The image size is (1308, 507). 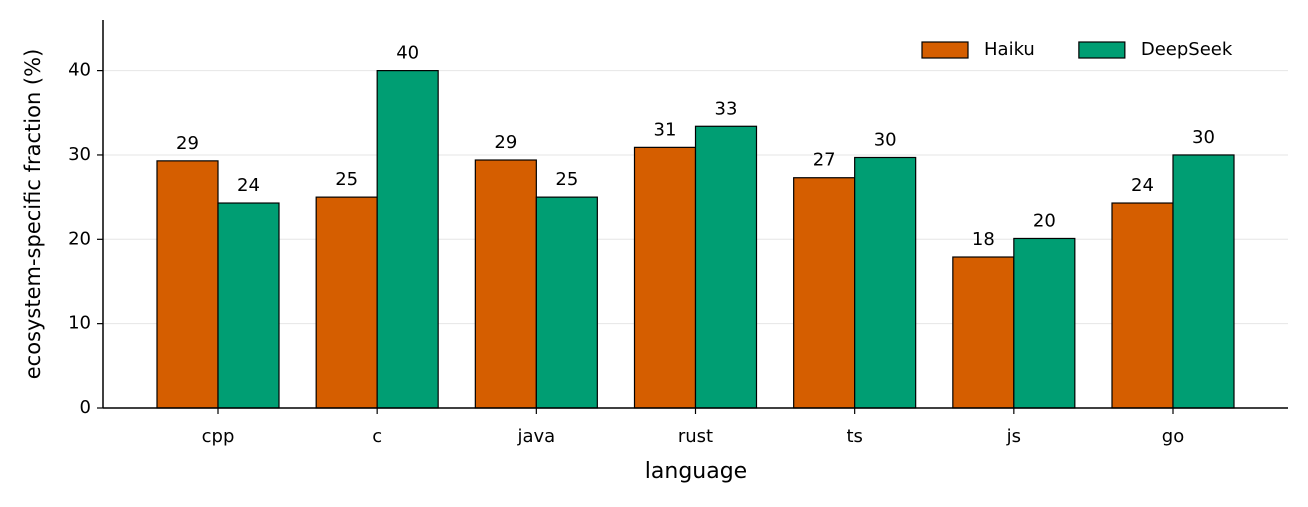 I want to click on data-label: 20, so click(x=1044, y=220).